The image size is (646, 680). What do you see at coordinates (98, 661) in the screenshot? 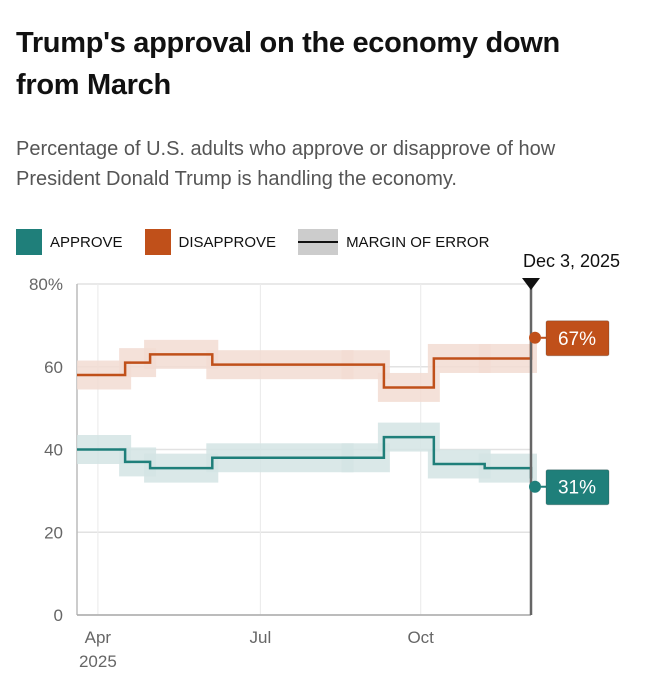
I see `x-tick-sublabel: 2025` at bounding box center [98, 661].